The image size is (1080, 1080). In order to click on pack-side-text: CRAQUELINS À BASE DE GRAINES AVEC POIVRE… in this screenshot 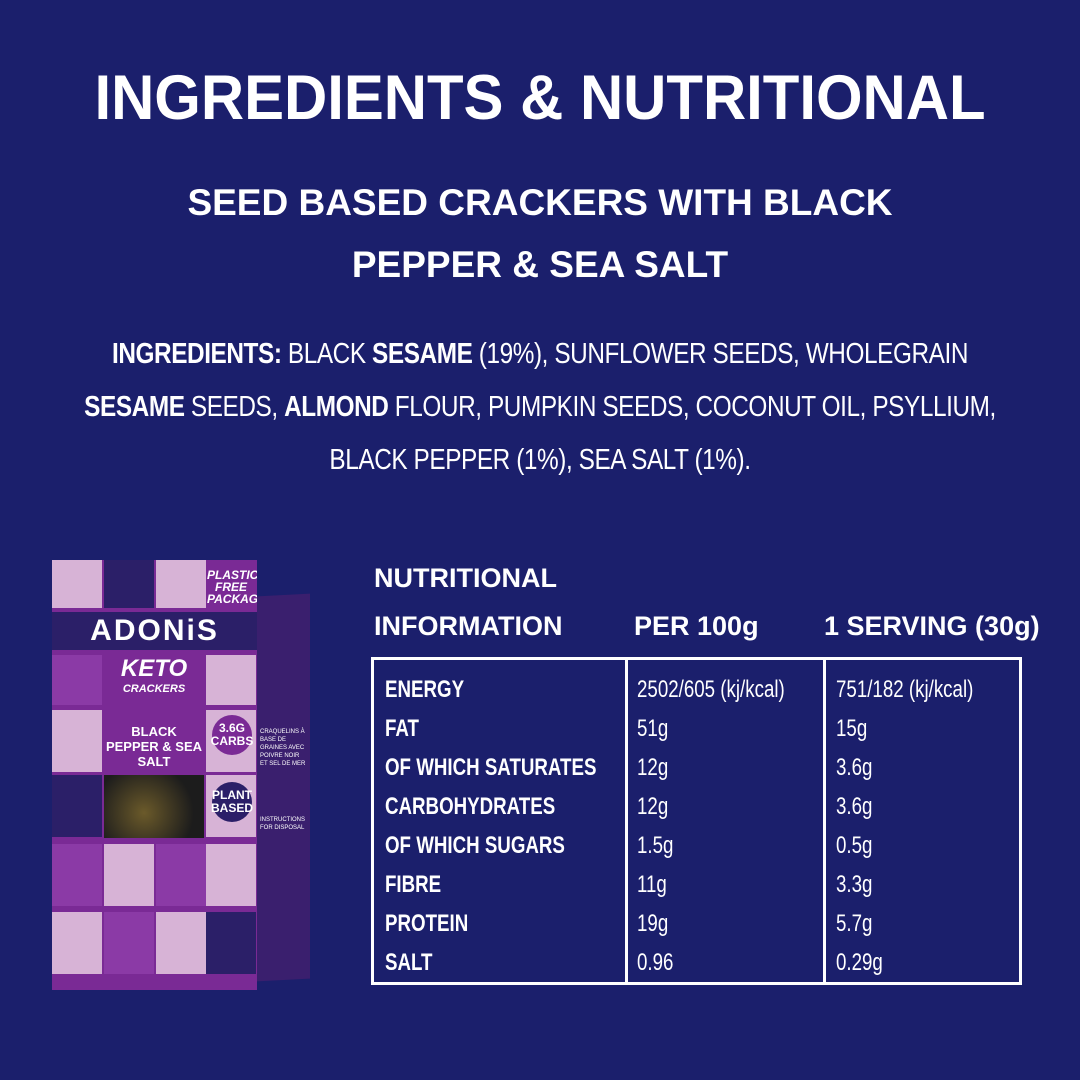, I will do `click(284, 780)`.